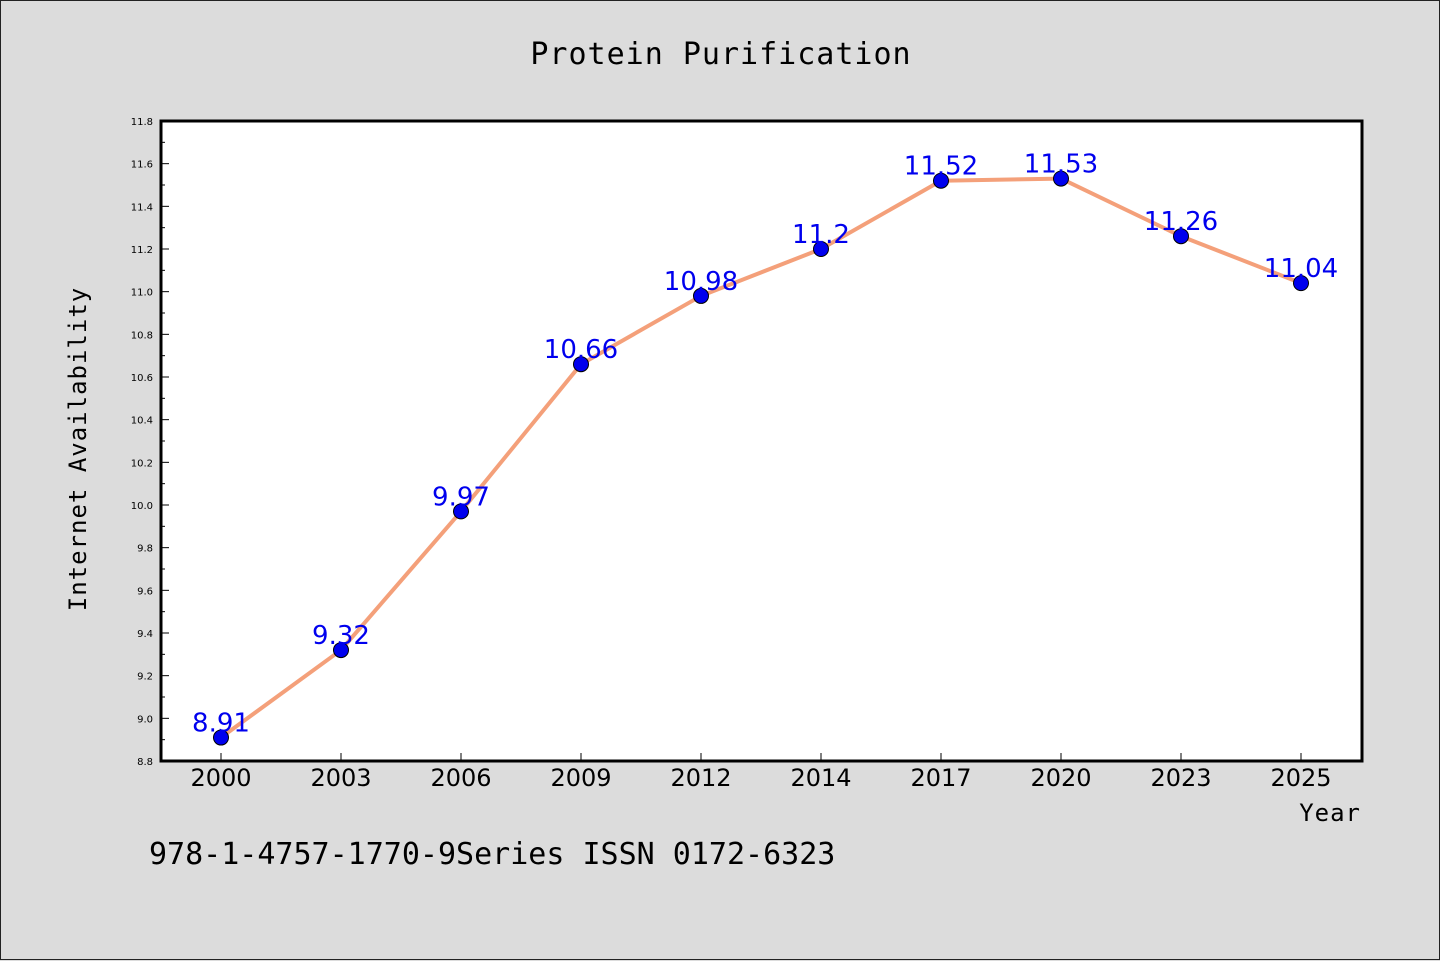 The width and height of the screenshot is (1440, 961). Describe the element at coordinates (700, 778) in the screenshot. I see `x-tick-label: 2012` at that location.